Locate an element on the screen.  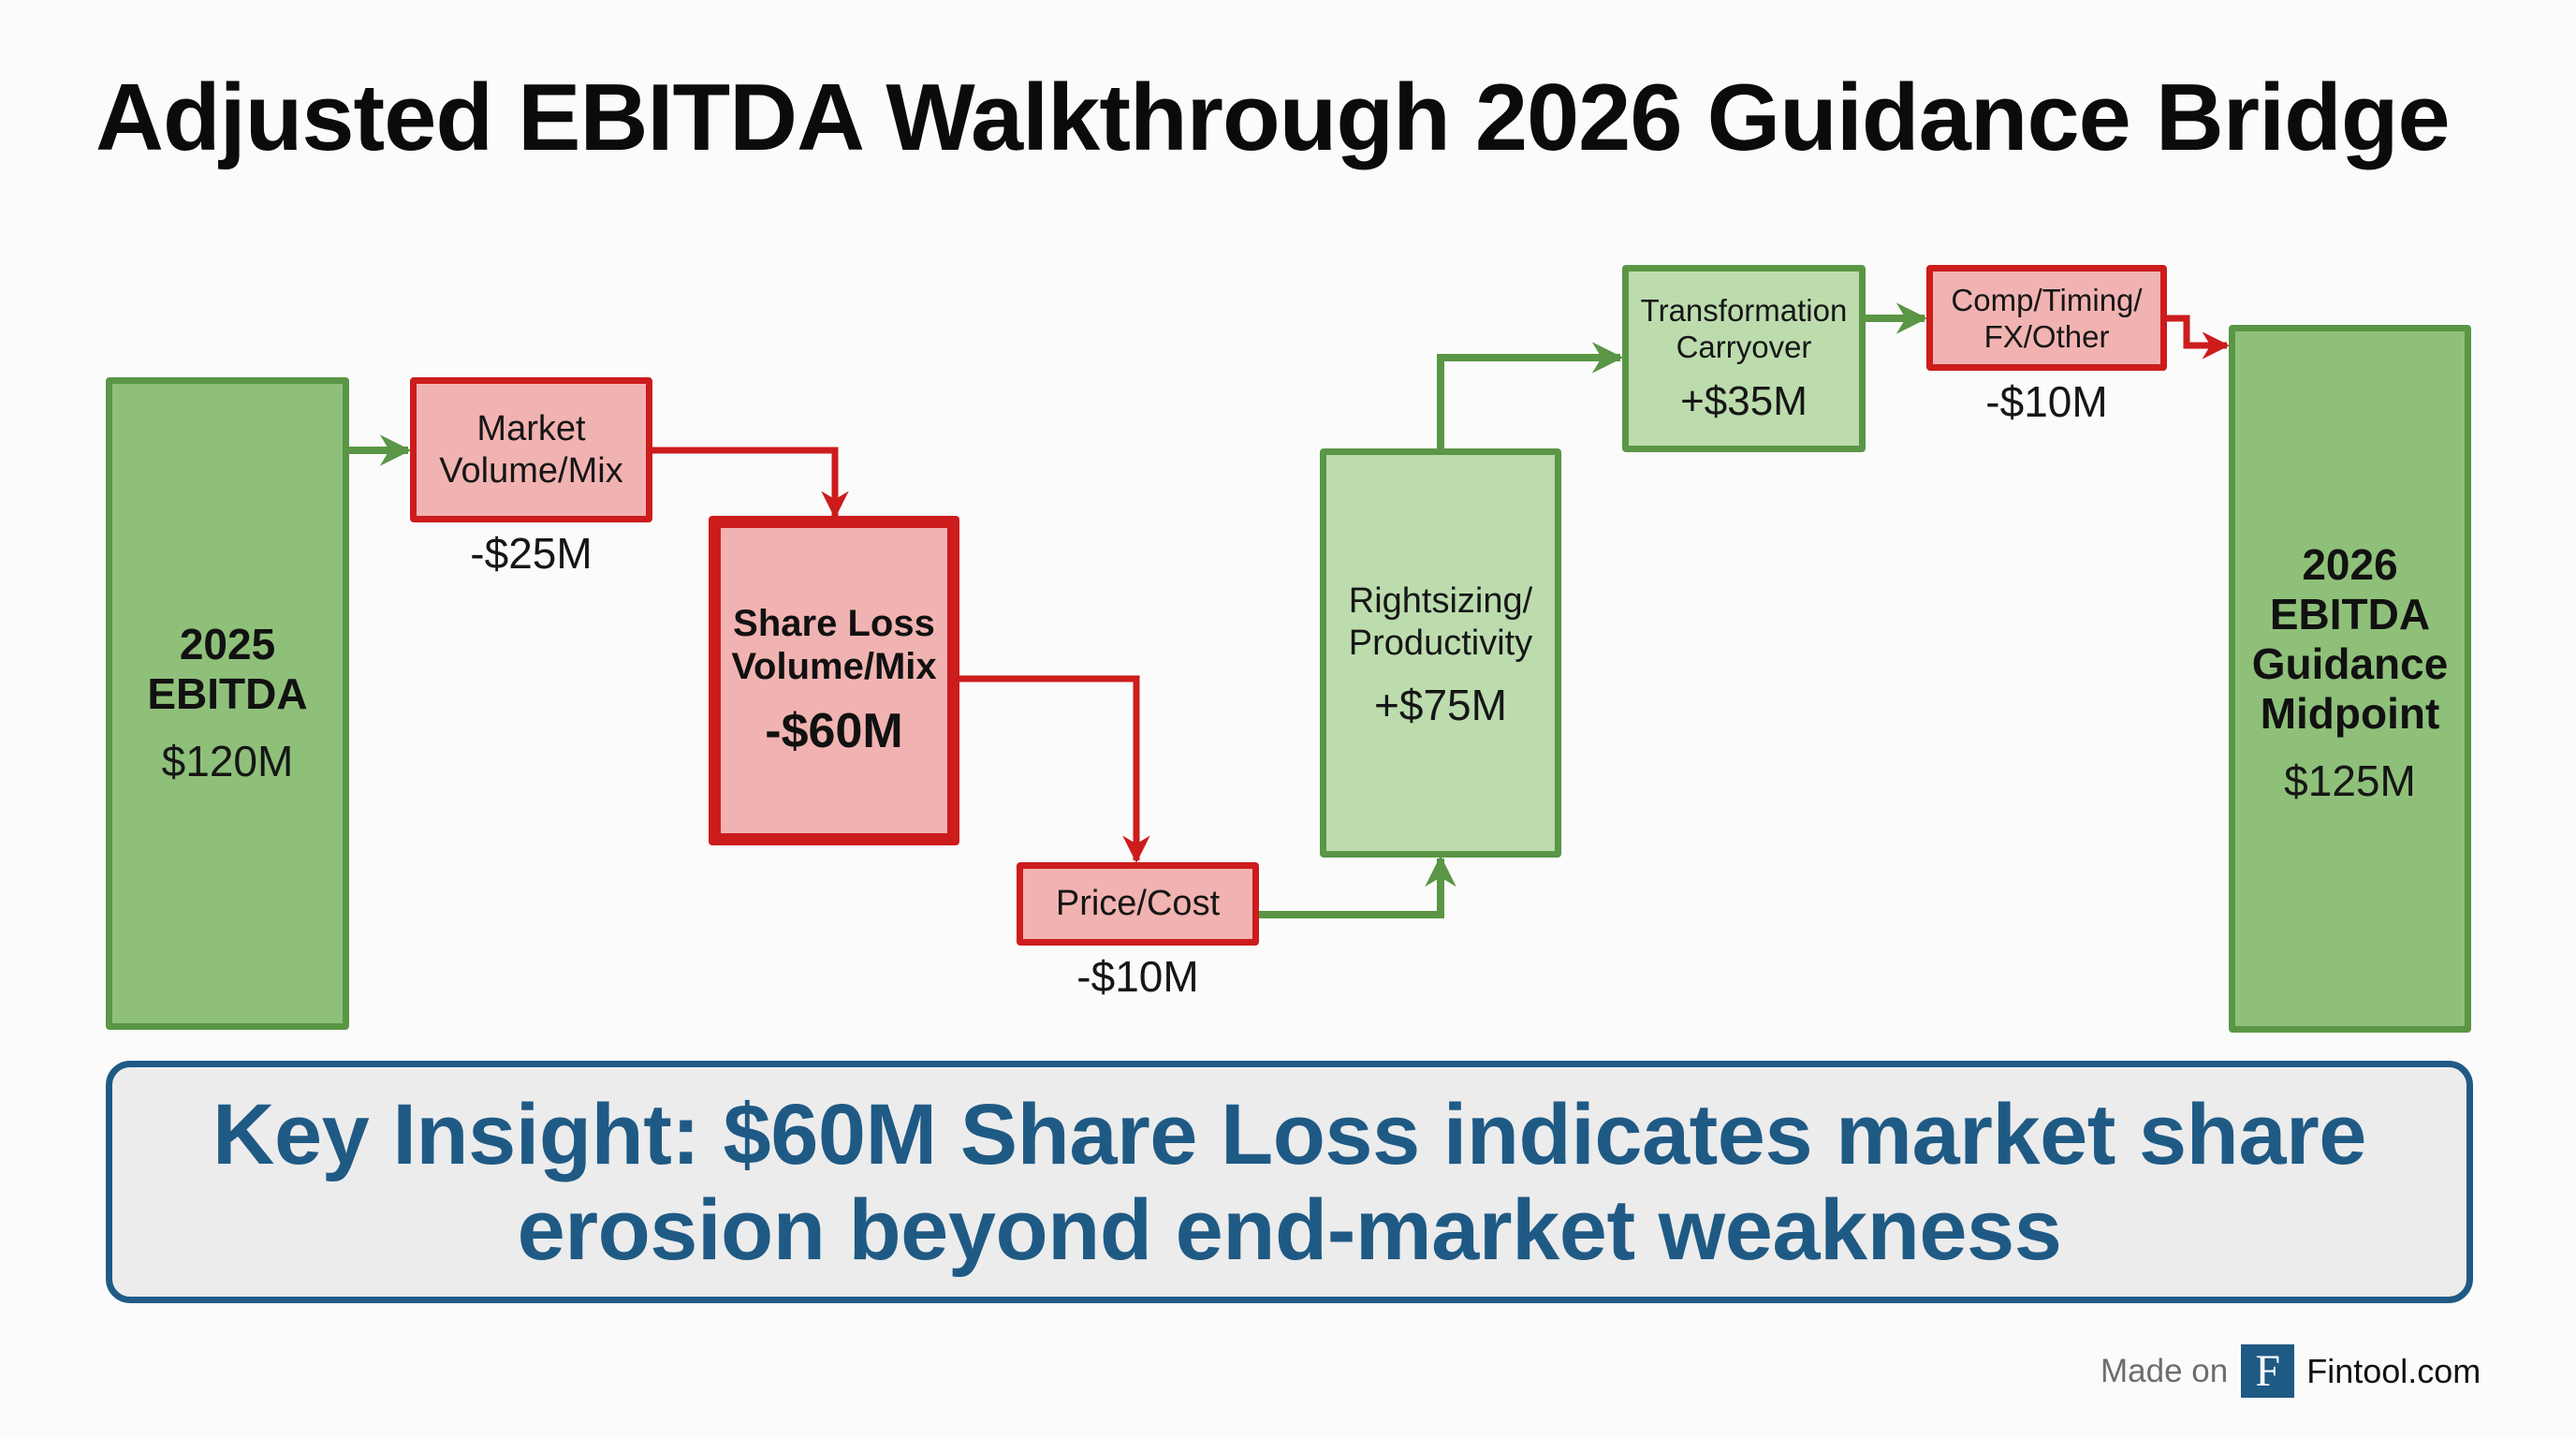
bar-market-volume-mix: Market Volume/Mix is located at coordinates (531, 449).